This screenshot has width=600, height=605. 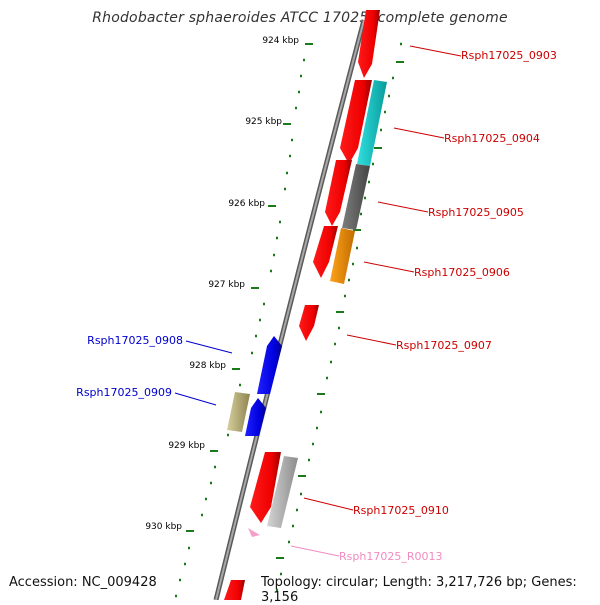 What do you see at coordinates (234, 590) in the screenshot?
I see `gene-bottom-arrow` at bounding box center [234, 590].